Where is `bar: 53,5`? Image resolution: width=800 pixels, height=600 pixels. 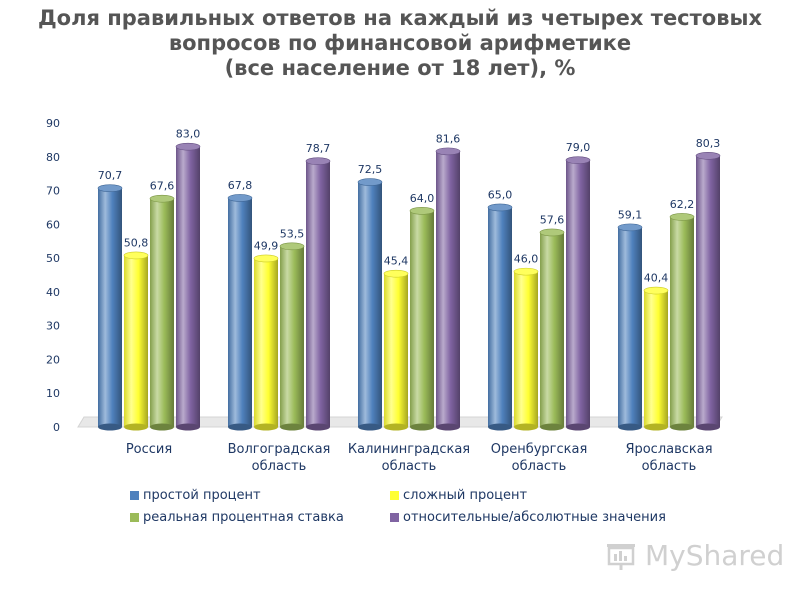 bar: 53,5 is located at coordinates (292, 329).